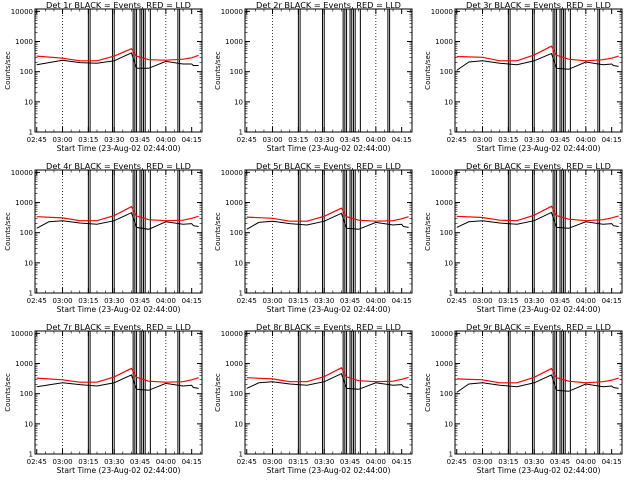 This screenshot has height=480, width=640. Describe the element at coordinates (538, 327) in the screenshot. I see `panel-title: Det 9r BLACK = Events, RED = LLD` at that location.